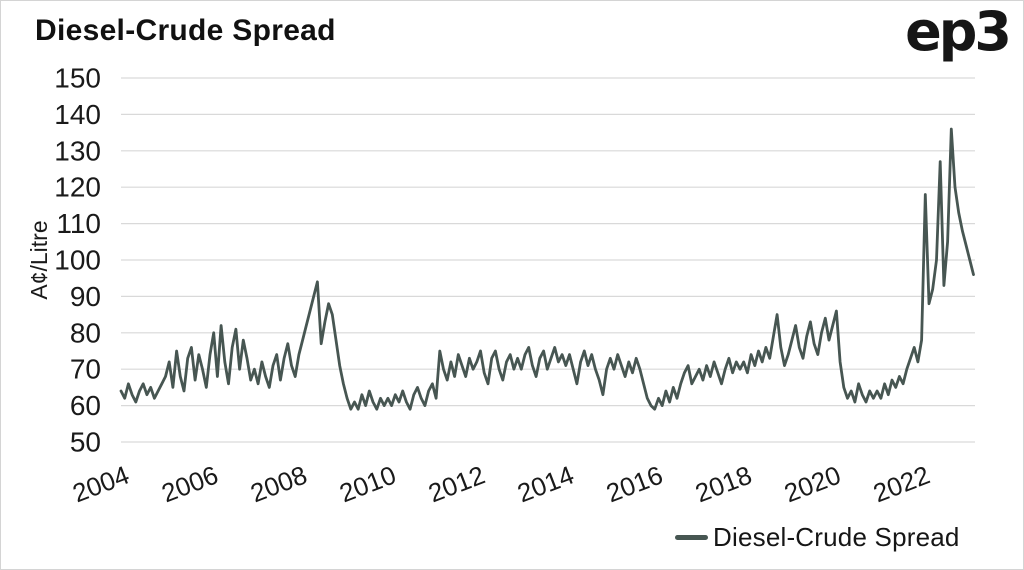  I want to click on y-tick-label: 100, so click(77, 260).